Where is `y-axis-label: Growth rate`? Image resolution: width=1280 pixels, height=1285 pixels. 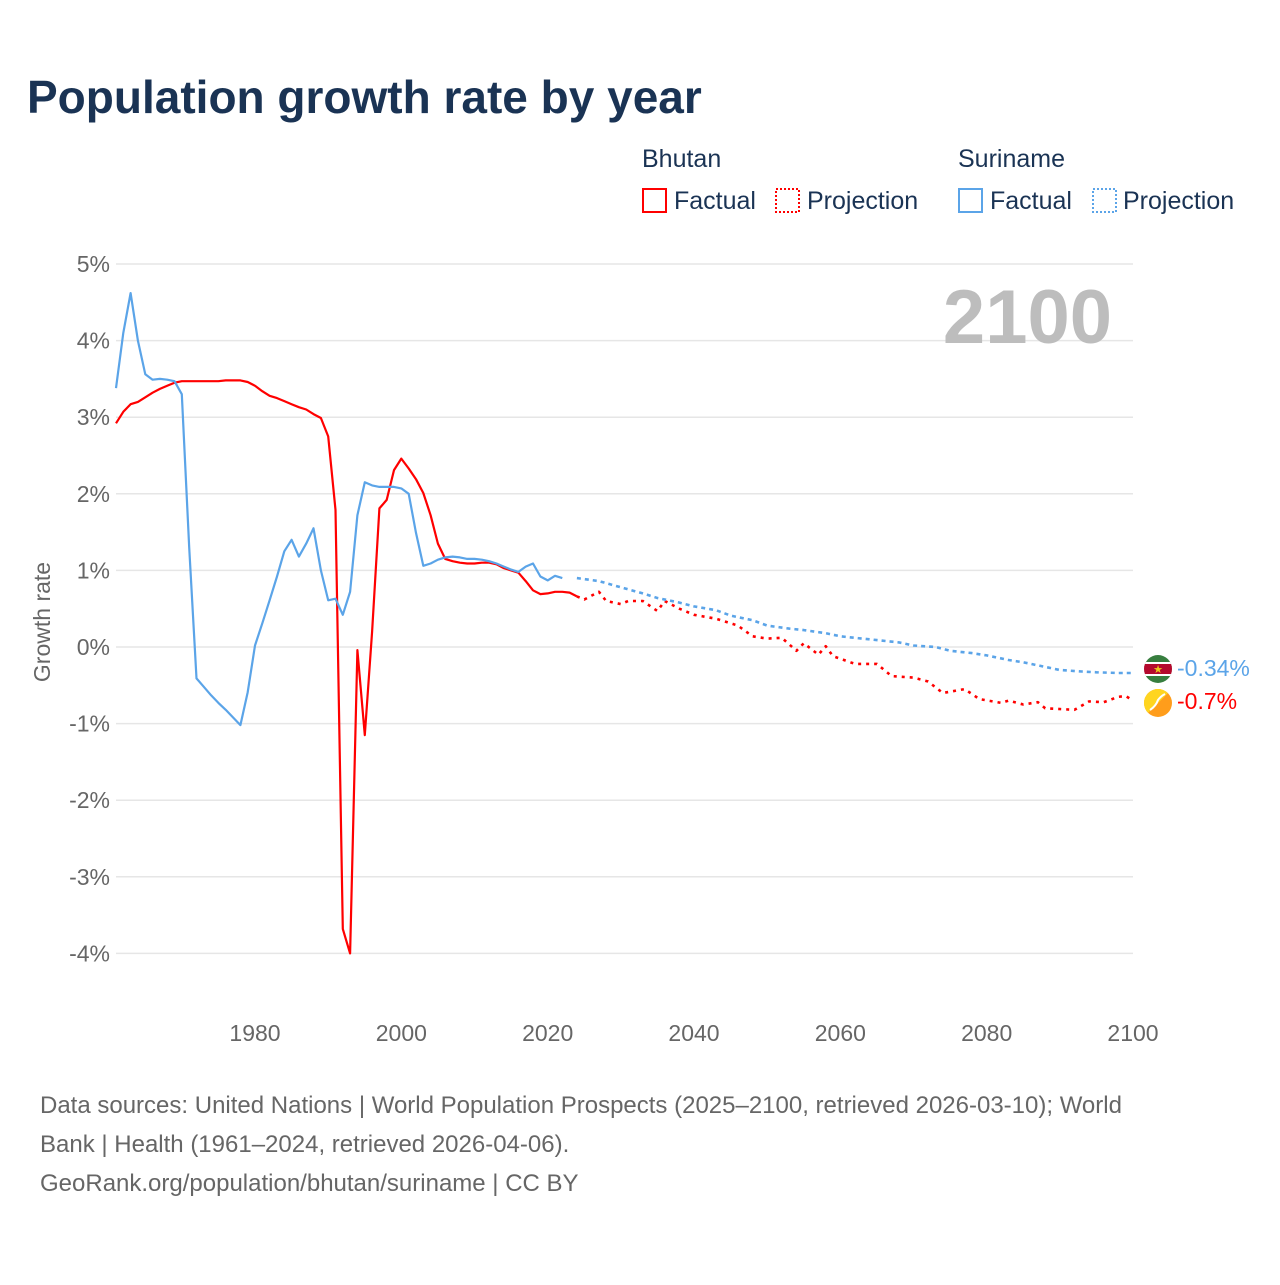
y-axis-label: Growth rate is located at coordinates (42, 622).